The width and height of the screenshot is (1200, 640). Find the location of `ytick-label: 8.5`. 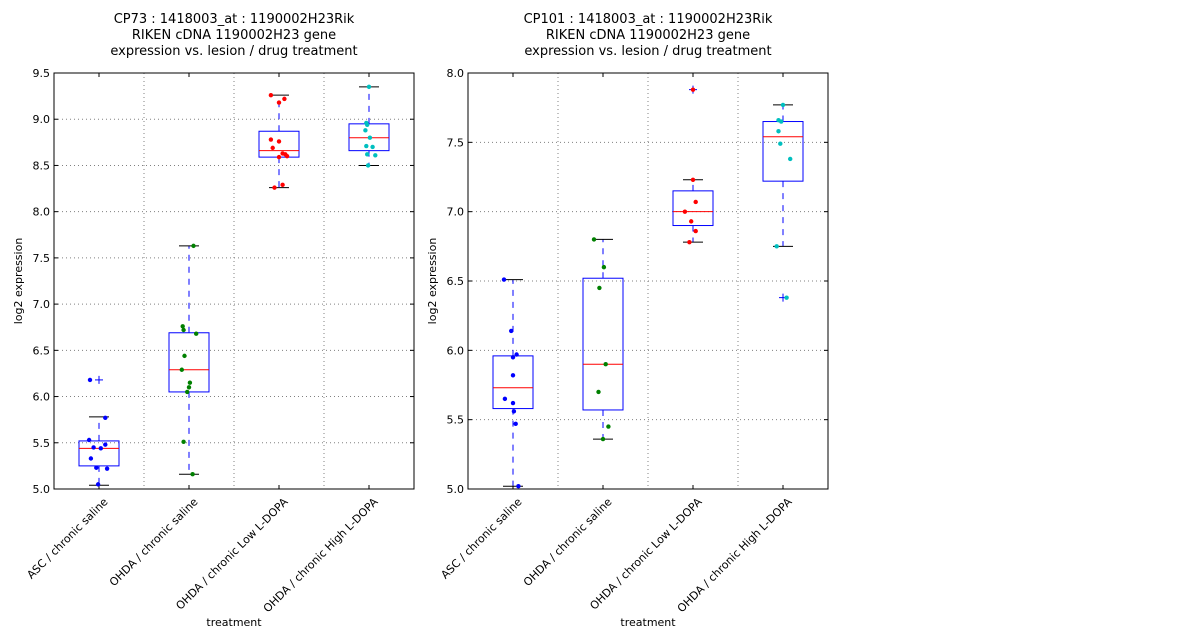

ytick-label: 8.5 is located at coordinates (42, 165).